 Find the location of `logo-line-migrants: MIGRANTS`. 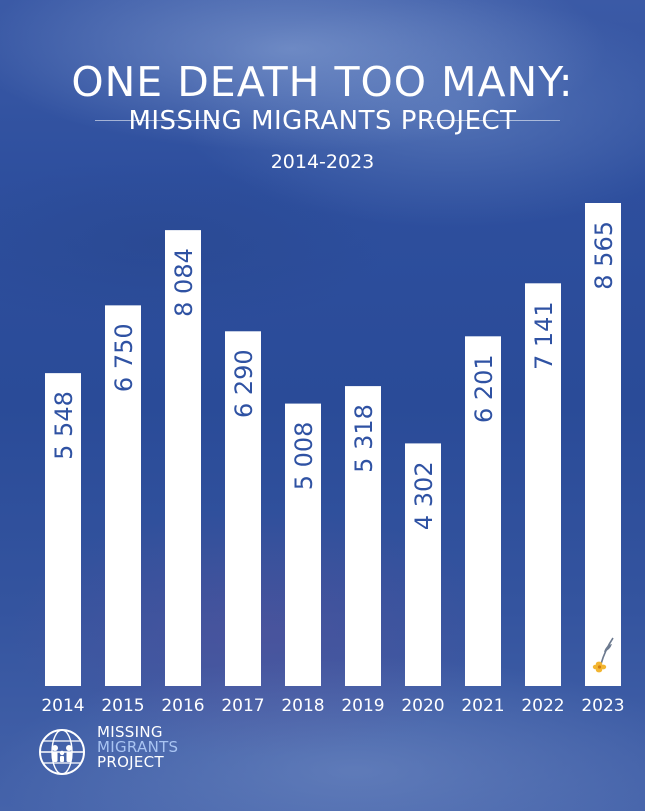

logo-line-migrants: MIGRANTS is located at coordinates (138, 747).